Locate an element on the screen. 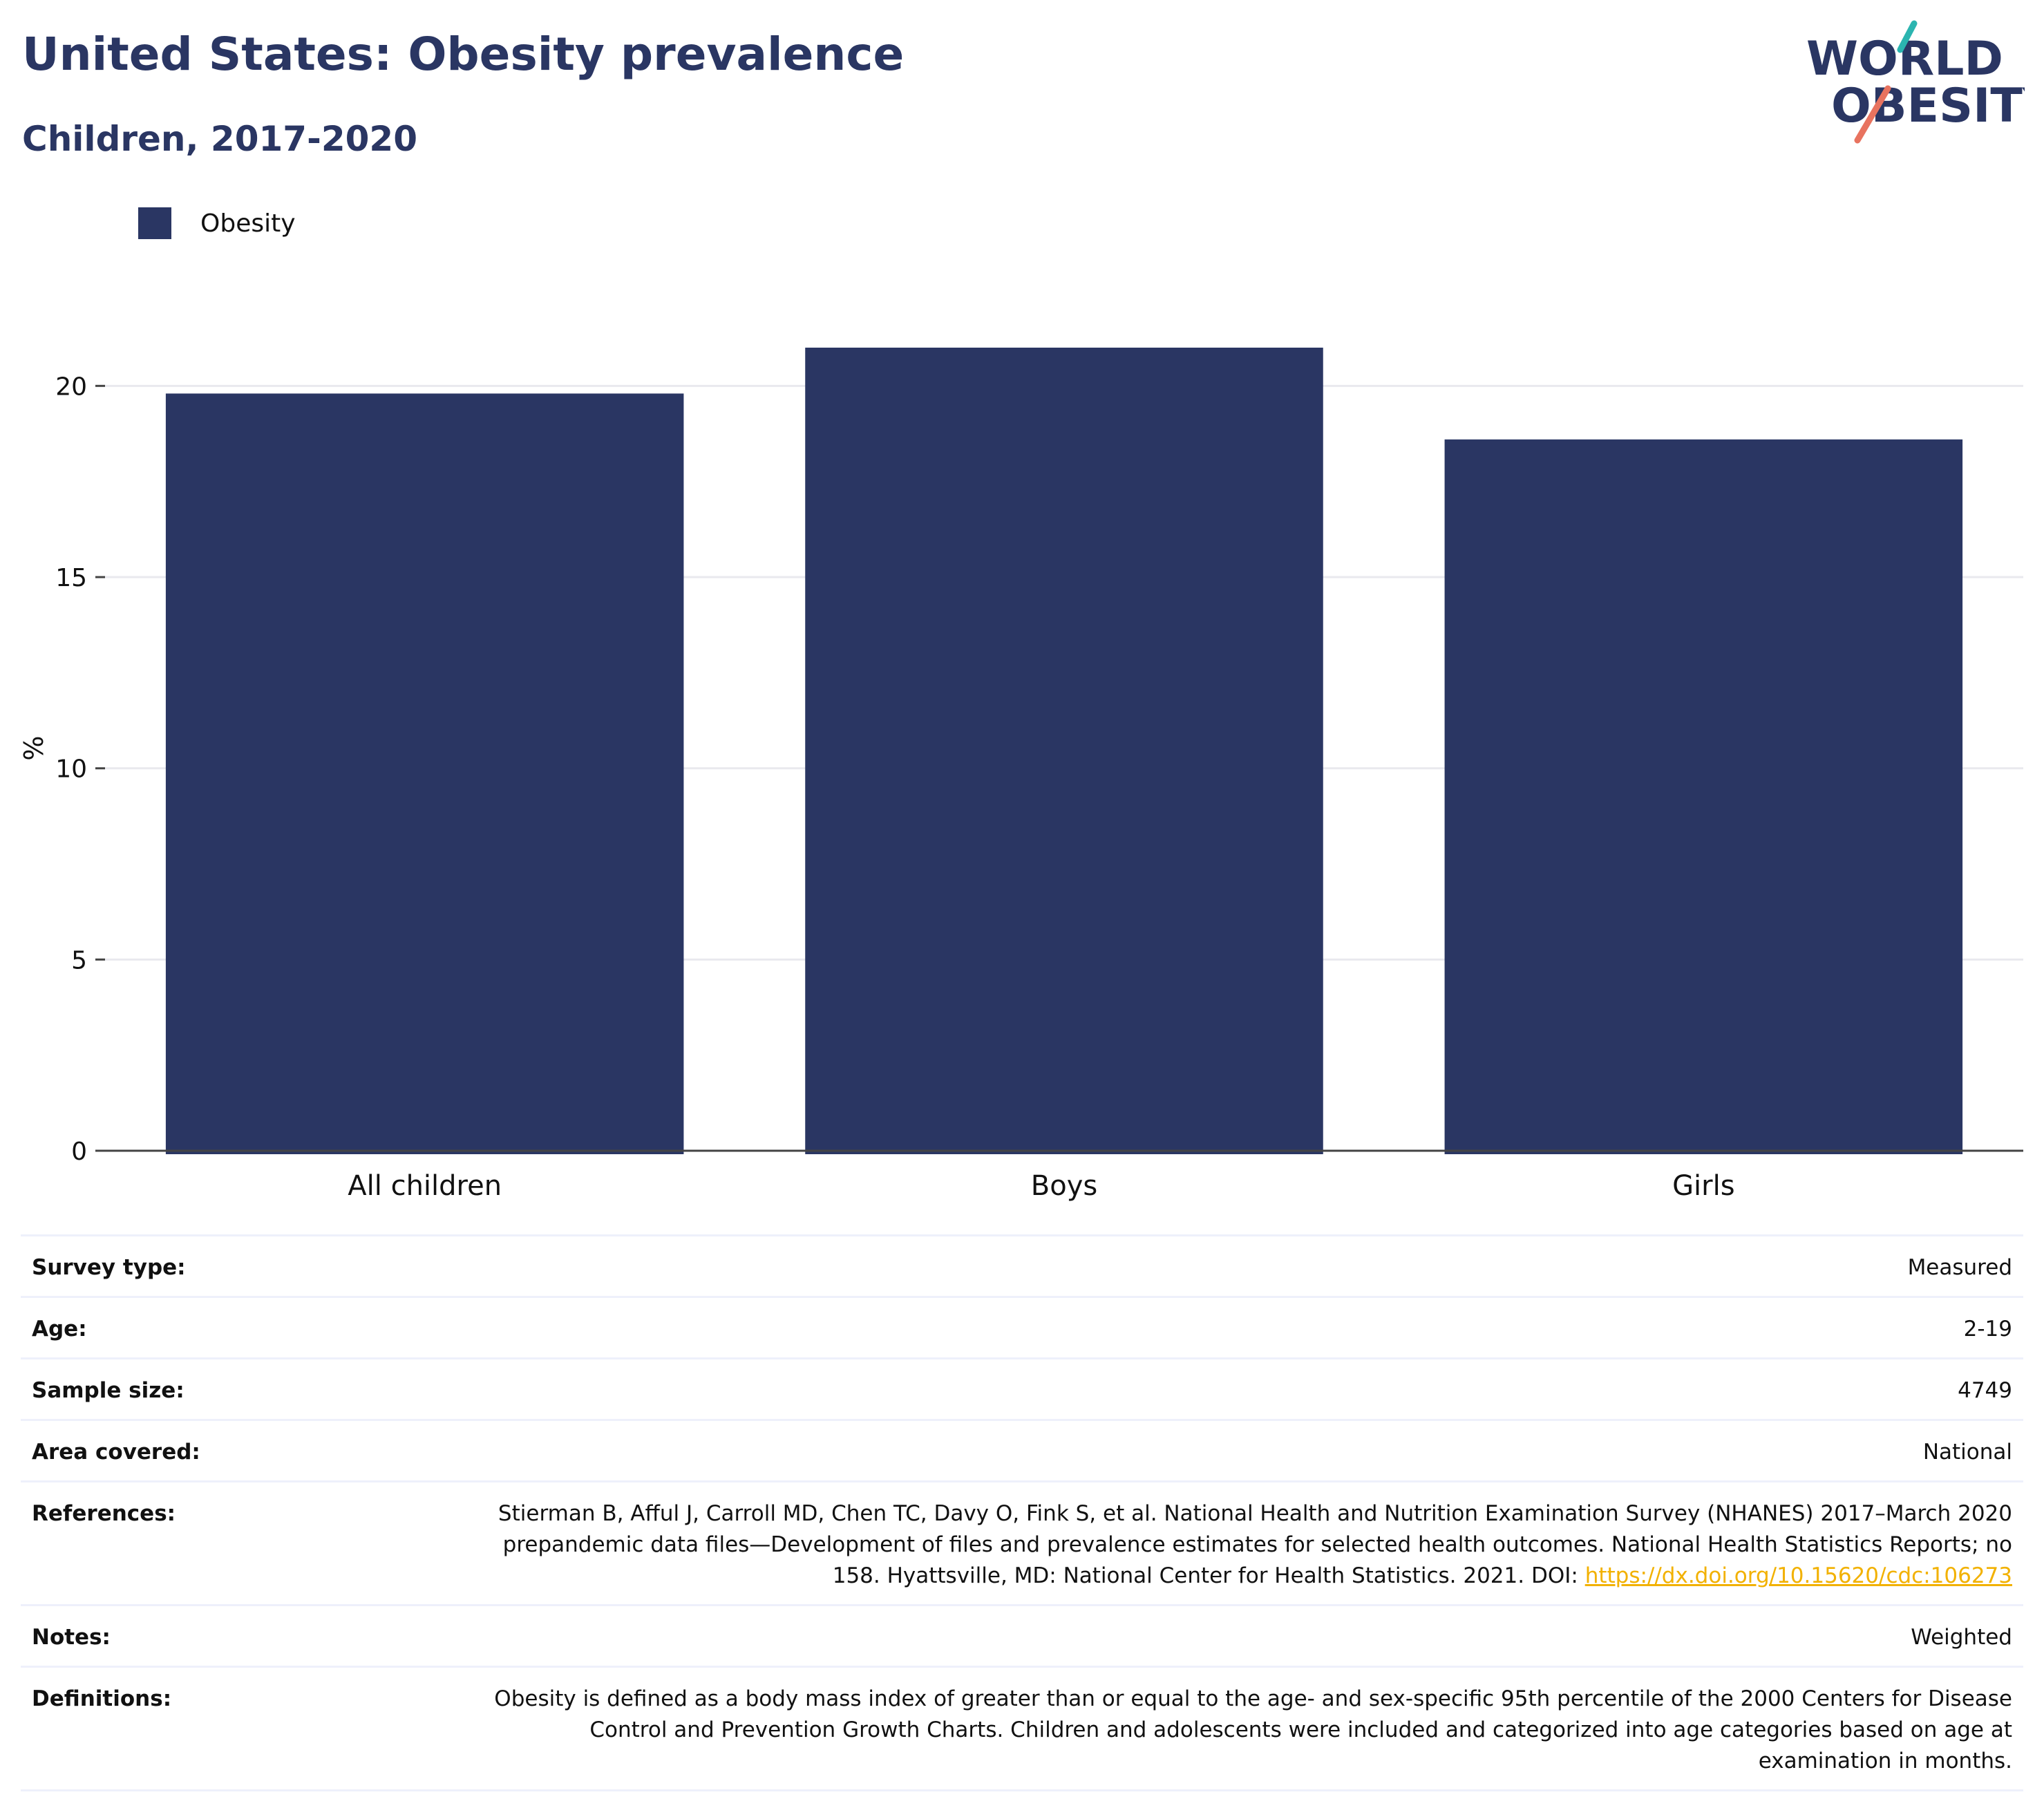  info-key: Definitions: is located at coordinates (239, 1728).